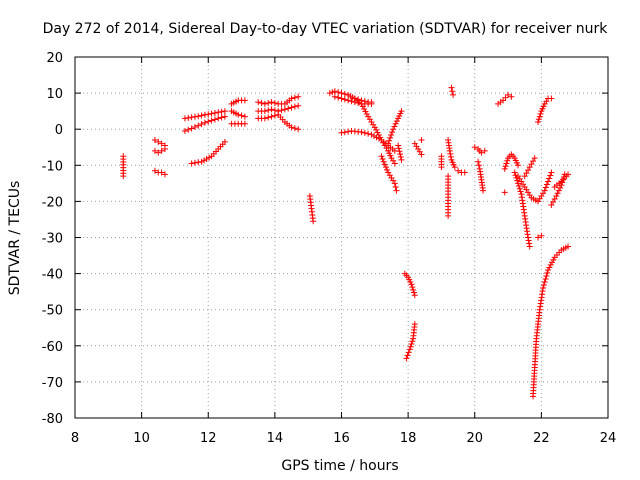 The image size is (640, 480). Describe the element at coordinates (52, 275) in the screenshot. I see `y-tick-label: -40` at that location.